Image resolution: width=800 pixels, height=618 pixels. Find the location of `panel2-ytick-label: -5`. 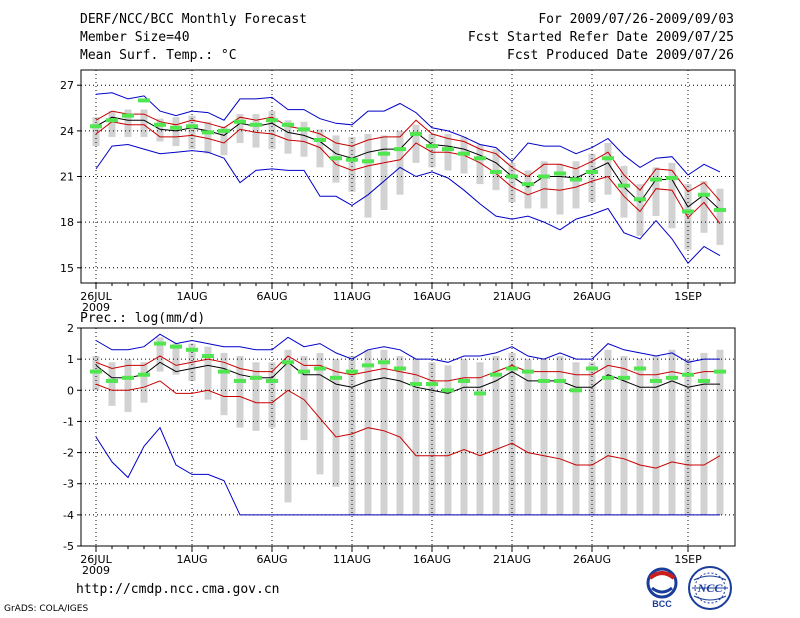

panel2-ytick-label: -5 is located at coordinates (68, 546).